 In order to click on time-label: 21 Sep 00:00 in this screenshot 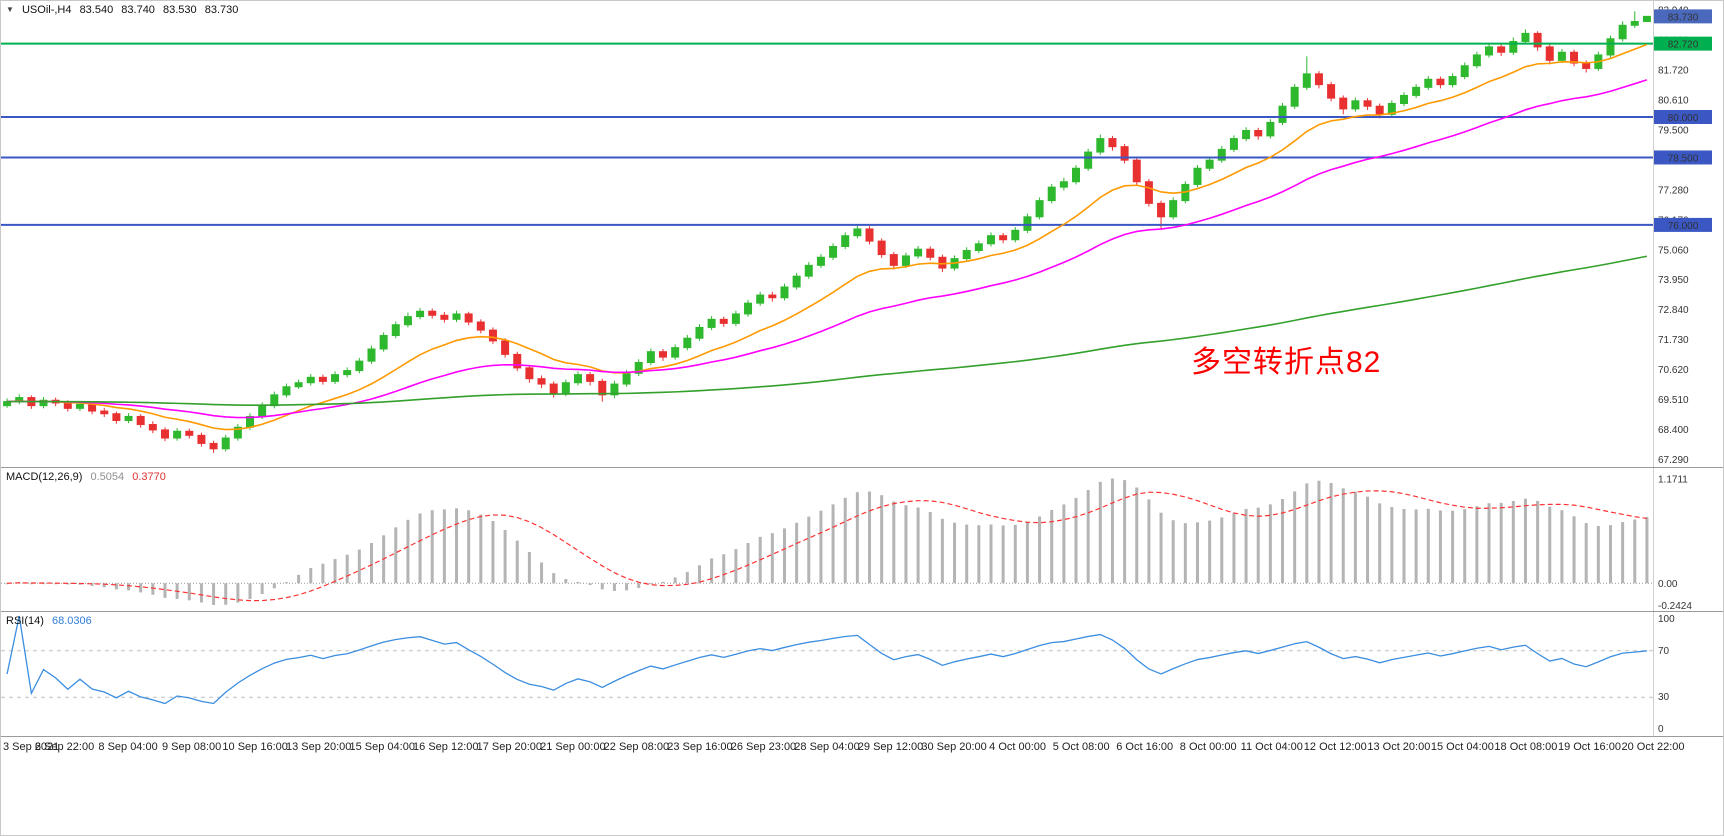, I will do `click(573, 747)`.